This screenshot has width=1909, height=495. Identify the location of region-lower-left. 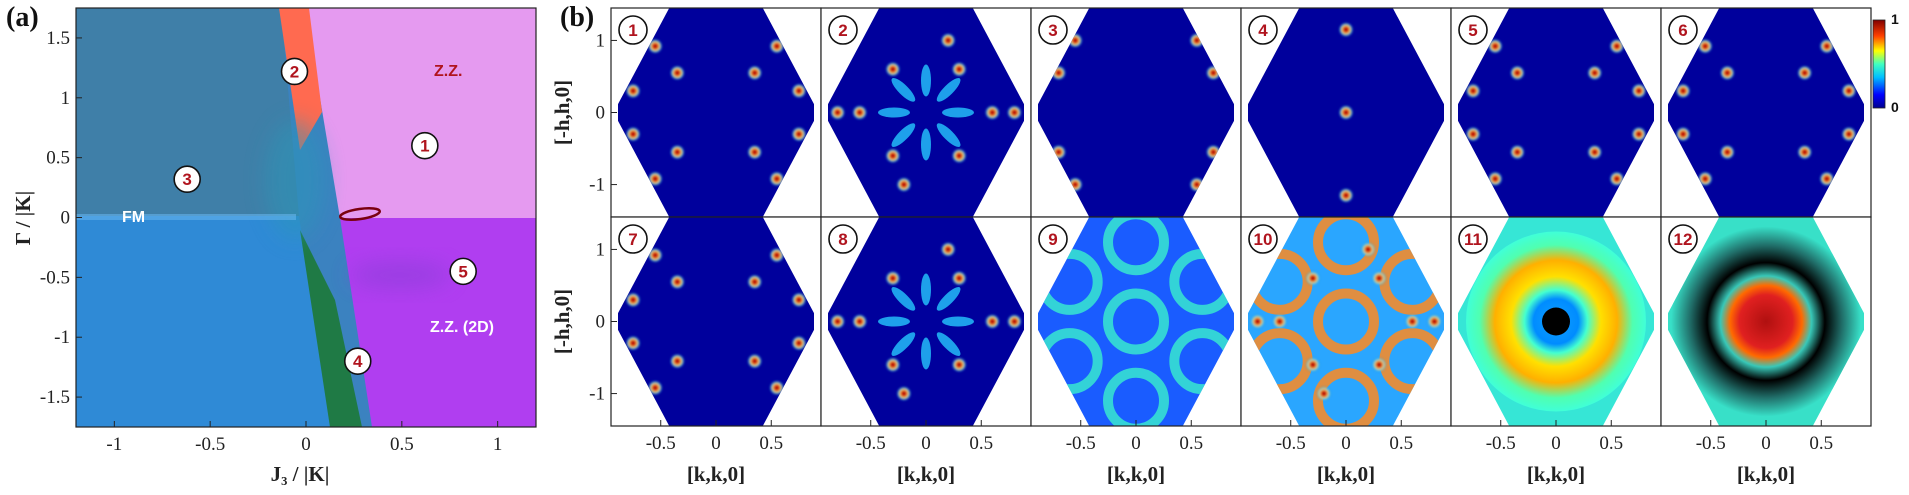
(203, 321).